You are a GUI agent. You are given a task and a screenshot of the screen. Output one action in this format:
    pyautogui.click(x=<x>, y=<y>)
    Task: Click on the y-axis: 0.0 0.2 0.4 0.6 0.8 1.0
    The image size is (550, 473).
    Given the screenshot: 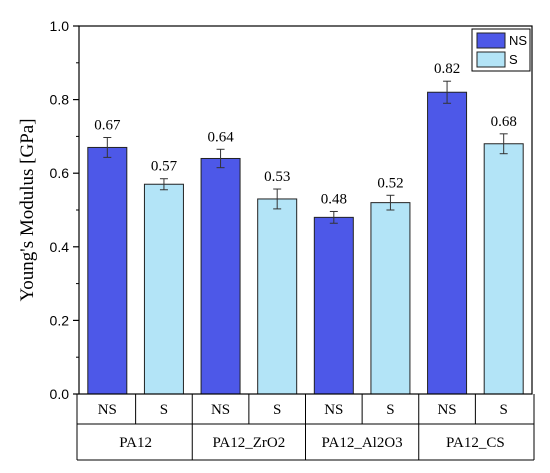 What is the action you would take?
    pyautogui.click(x=64, y=210)
    